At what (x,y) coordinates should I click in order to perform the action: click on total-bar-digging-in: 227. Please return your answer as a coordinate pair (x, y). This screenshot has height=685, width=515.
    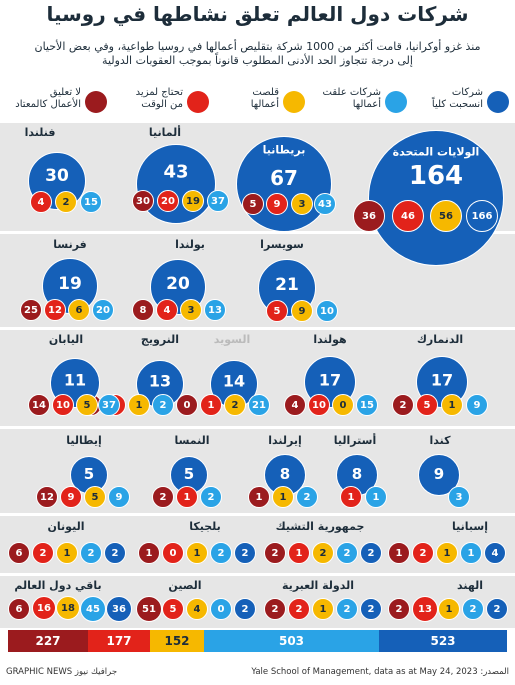
    Looking at the image, I should click on (48, 641).